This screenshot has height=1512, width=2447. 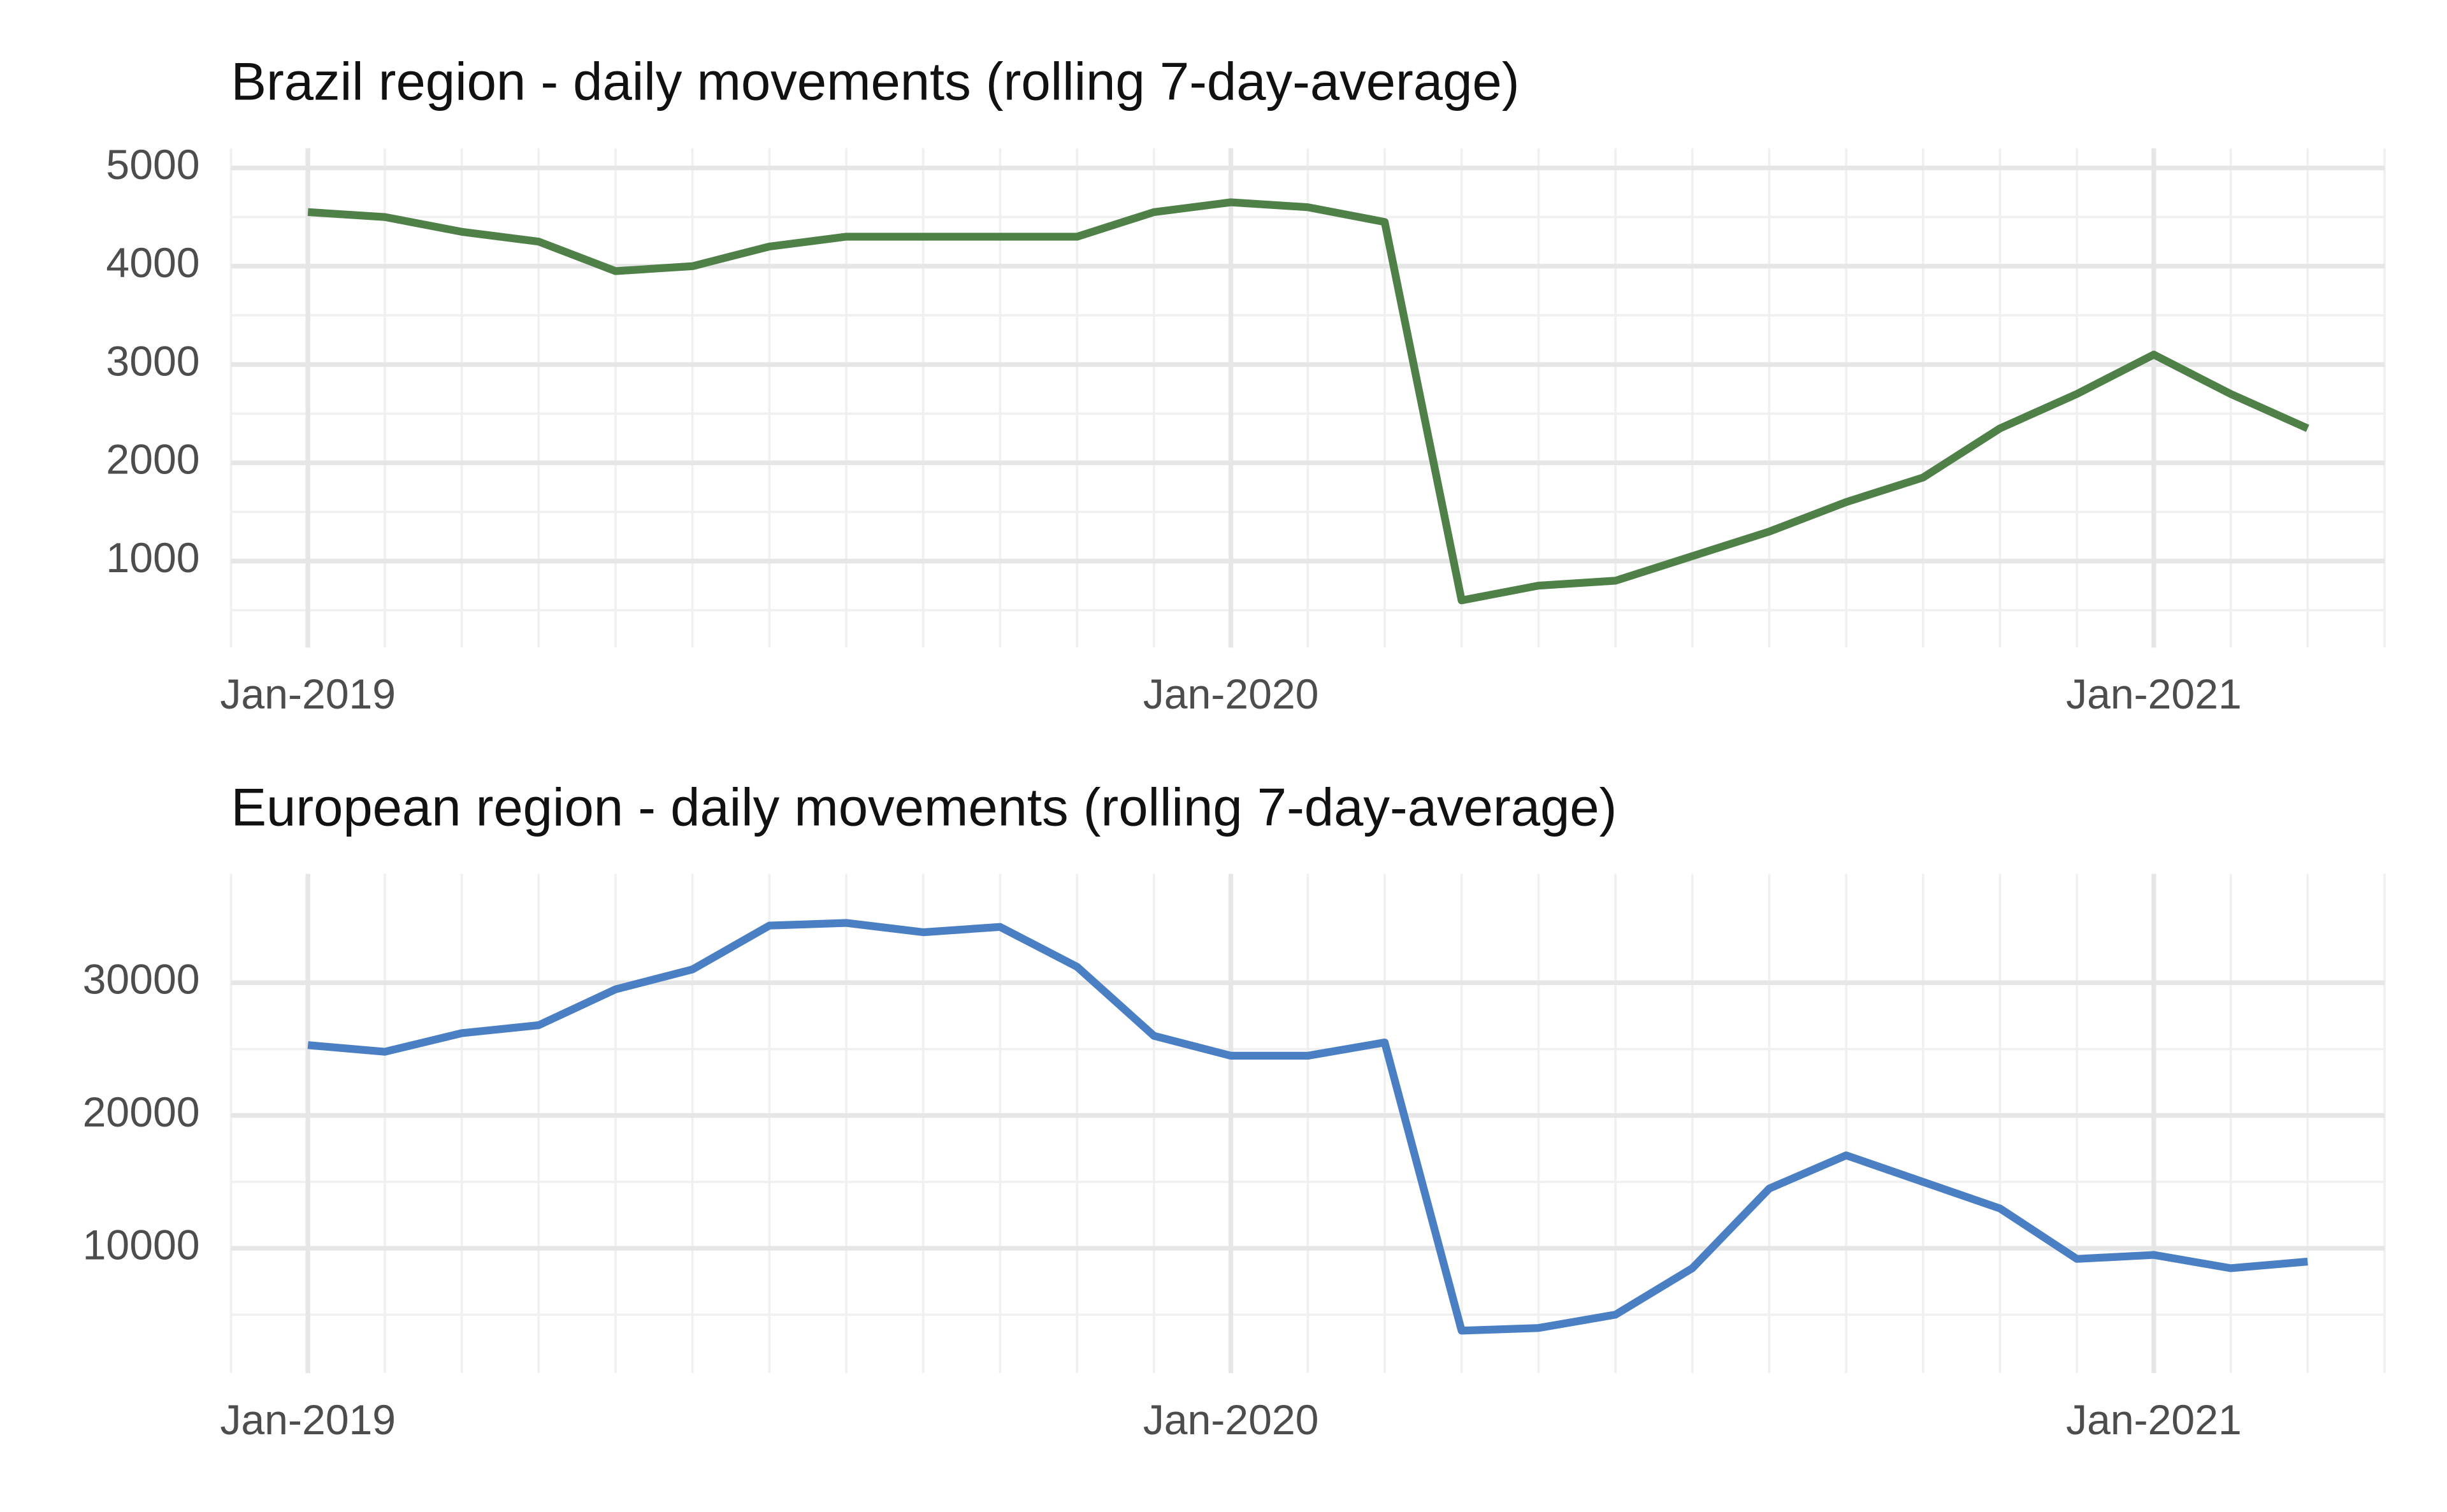 I want to click on y-tick-label: 4000, so click(x=152, y=263).